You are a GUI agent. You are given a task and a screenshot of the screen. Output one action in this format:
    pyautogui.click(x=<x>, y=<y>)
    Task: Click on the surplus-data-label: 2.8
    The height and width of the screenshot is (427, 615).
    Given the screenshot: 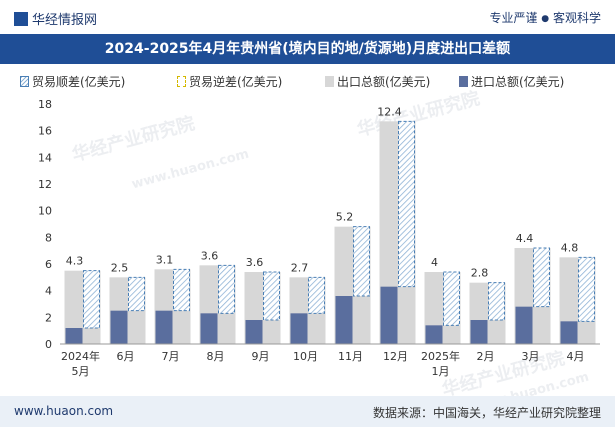 What is the action you would take?
    pyautogui.click(x=480, y=273)
    